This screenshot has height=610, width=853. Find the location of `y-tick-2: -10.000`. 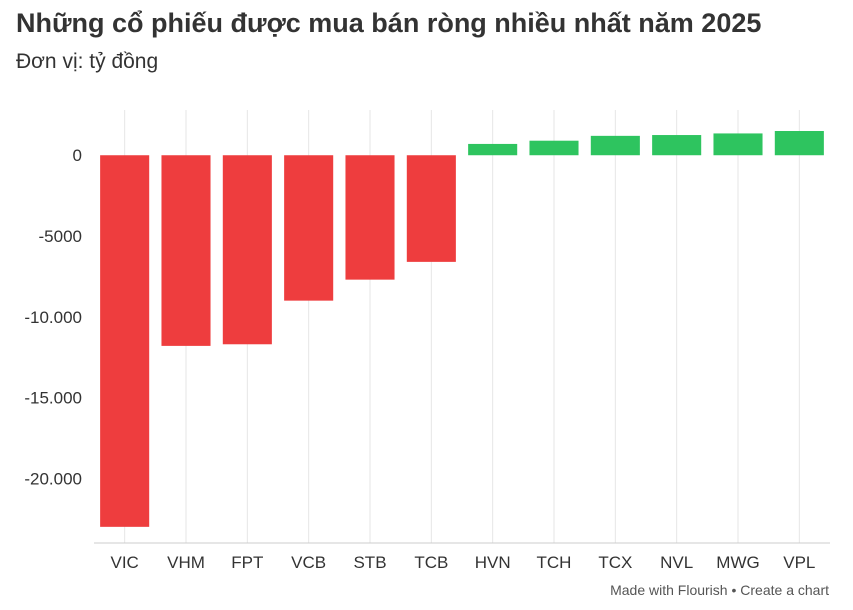

y-tick-2: -10.000 is located at coordinates (53, 317).